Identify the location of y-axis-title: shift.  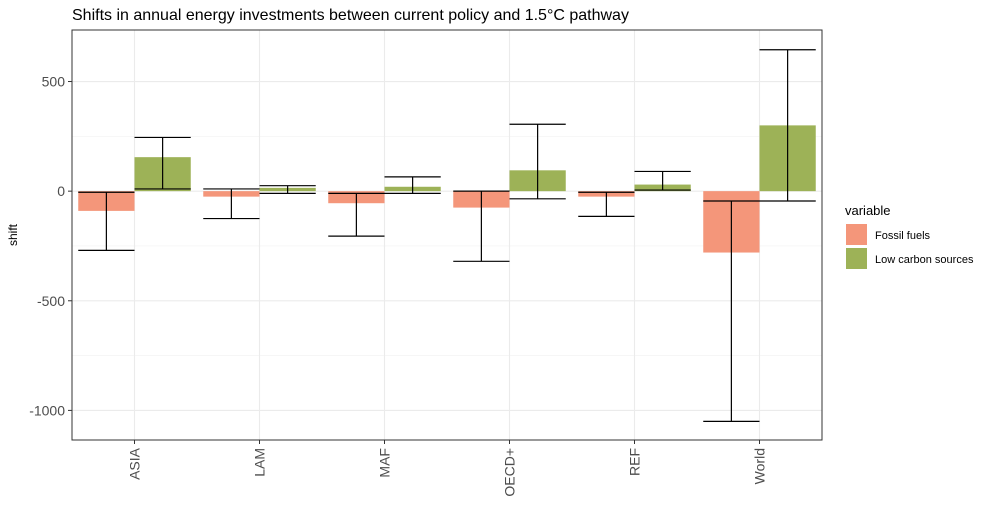
(13, 234).